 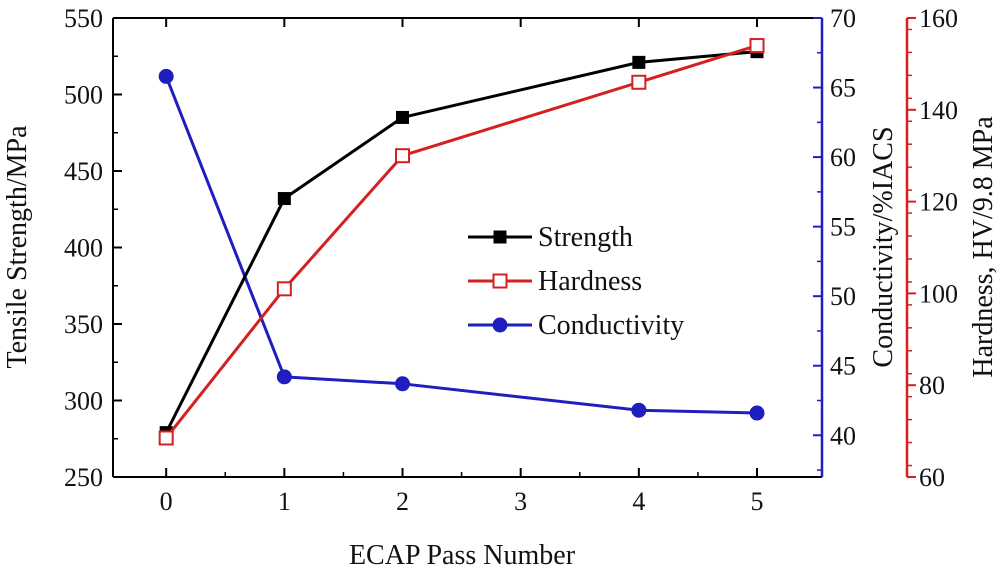 What do you see at coordinates (83, 324) in the screenshot?
I see `left-tick-label: 350` at bounding box center [83, 324].